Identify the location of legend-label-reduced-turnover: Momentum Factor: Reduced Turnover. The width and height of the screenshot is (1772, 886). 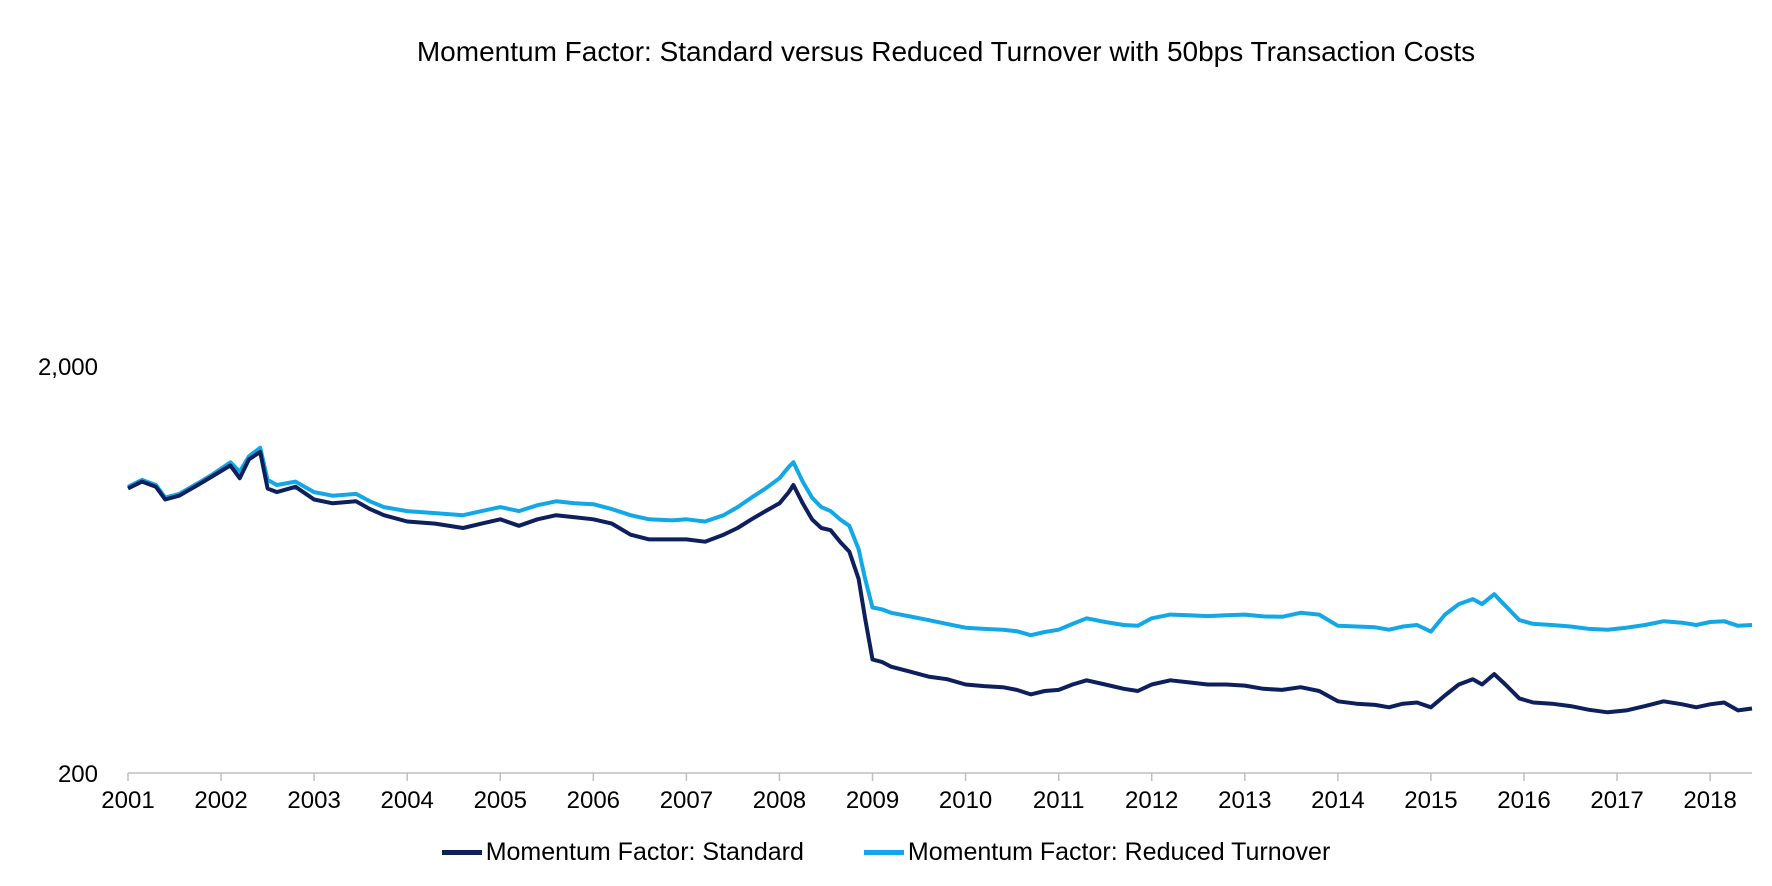
(1119, 852).